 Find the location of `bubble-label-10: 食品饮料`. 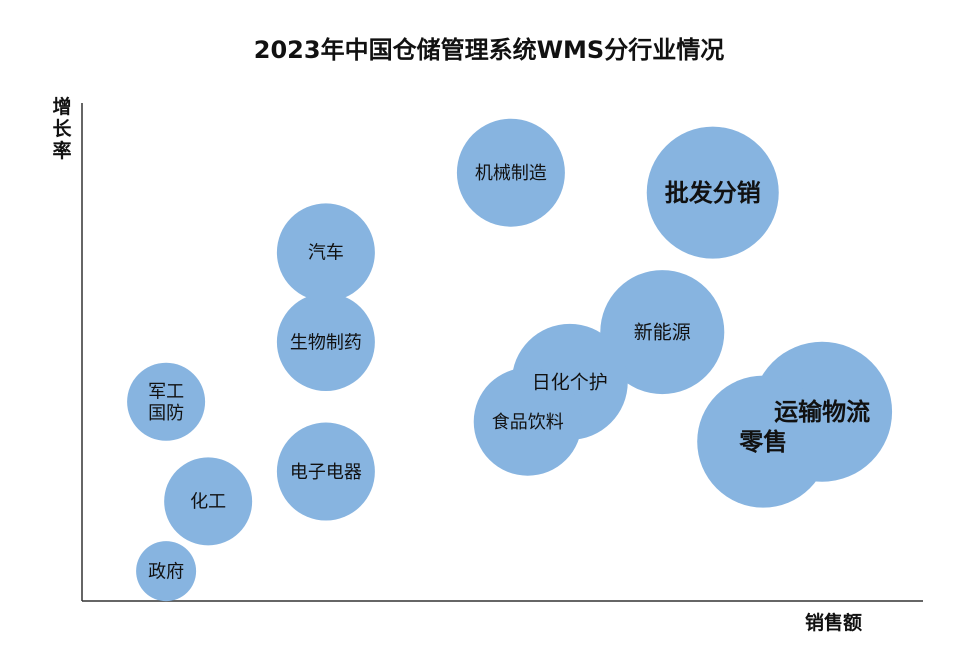

bubble-label-10: 食品饮料 is located at coordinates (528, 422).